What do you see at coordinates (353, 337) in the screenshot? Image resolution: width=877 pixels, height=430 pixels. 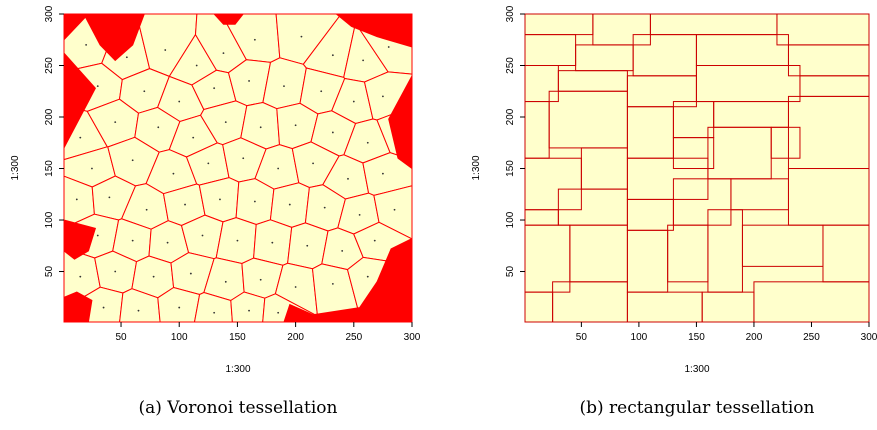 I see `voronoi-x-tick-label: 250` at bounding box center [353, 337].